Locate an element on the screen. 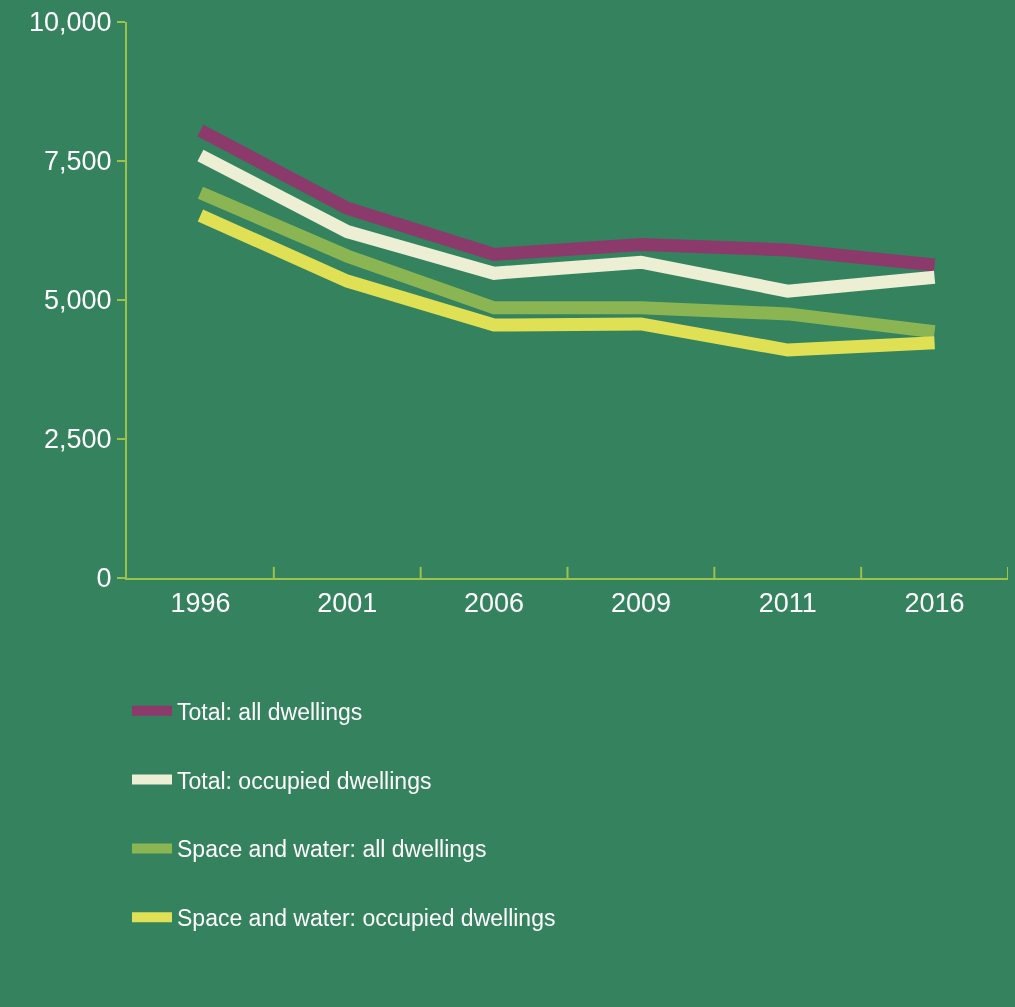  legend-label: Space and water: occupied dwellings is located at coordinates (366, 918).